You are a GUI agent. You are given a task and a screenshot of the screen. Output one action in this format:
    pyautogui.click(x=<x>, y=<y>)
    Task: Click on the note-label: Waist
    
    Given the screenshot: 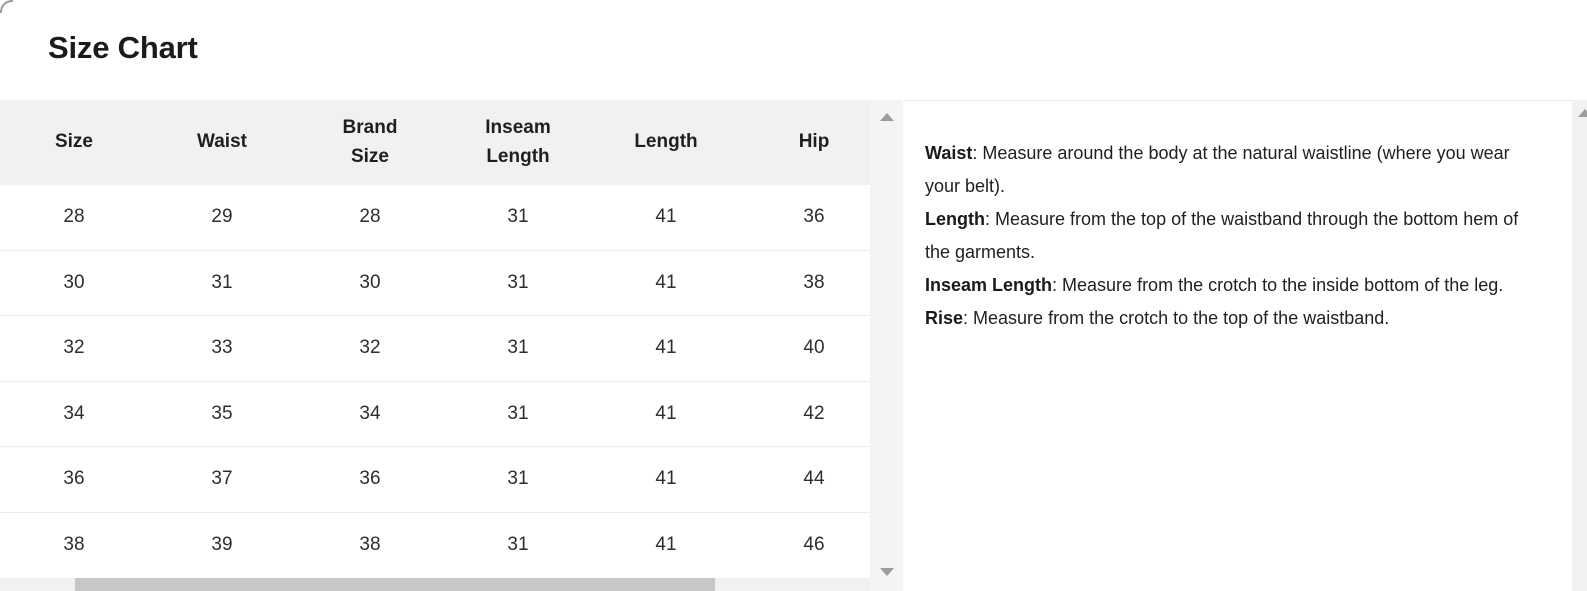 What is the action you would take?
    pyautogui.click(x=949, y=153)
    